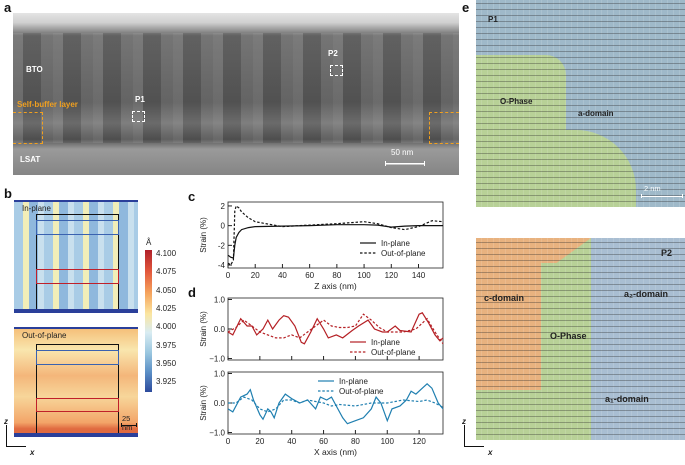 This screenshot has width=685, height=465. What do you see at coordinates (76, 382) in the screenshot?
I see `out-of-plane-map: Out-of-plane 25 nm` at bounding box center [76, 382].